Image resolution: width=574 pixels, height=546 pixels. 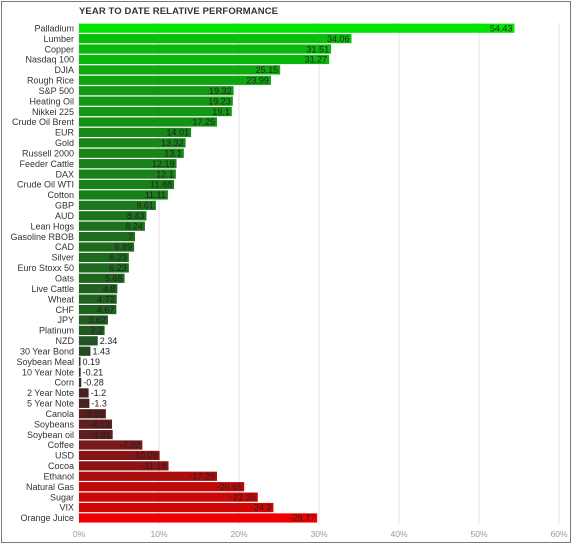 What do you see at coordinates (50, 393) in the screenshot?
I see `category-label: 2 Year Note` at bounding box center [50, 393].